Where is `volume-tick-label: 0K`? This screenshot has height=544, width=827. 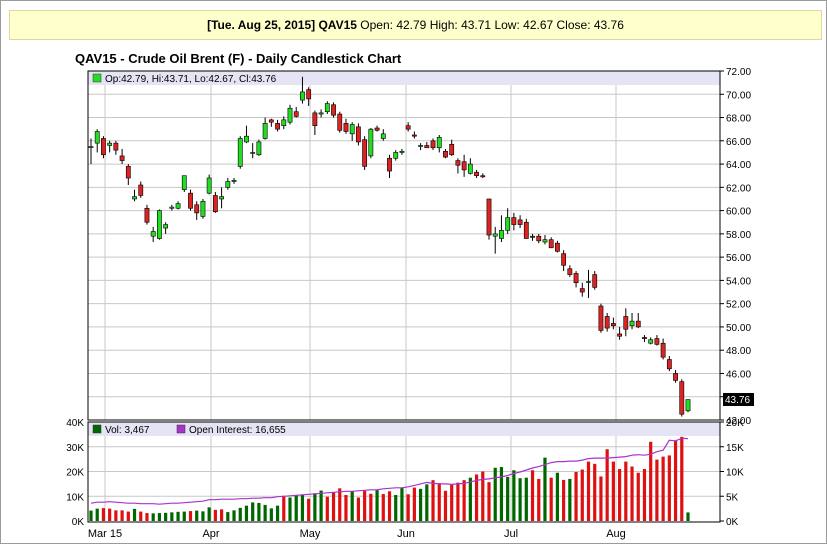
volume-tick-label: 0K is located at coordinates (78, 522).